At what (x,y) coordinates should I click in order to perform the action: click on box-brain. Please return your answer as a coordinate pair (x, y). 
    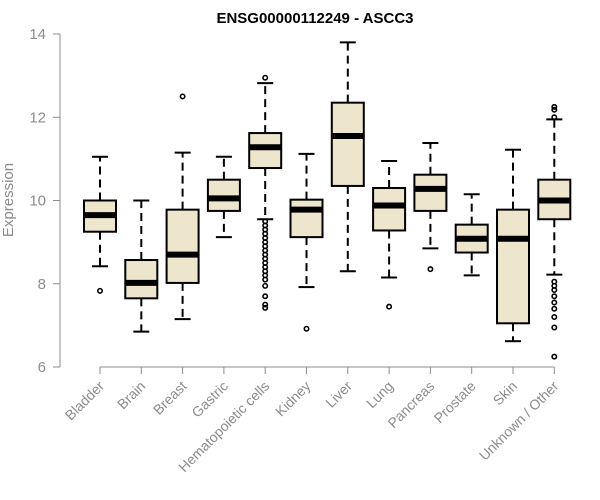
    Looking at the image, I should click on (141, 266).